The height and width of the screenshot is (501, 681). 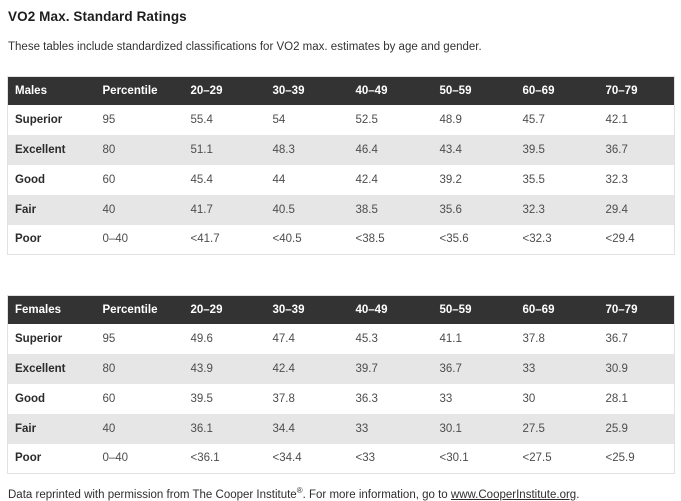 I want to click on table-cell: 36.1, so click(x=201, y=428).